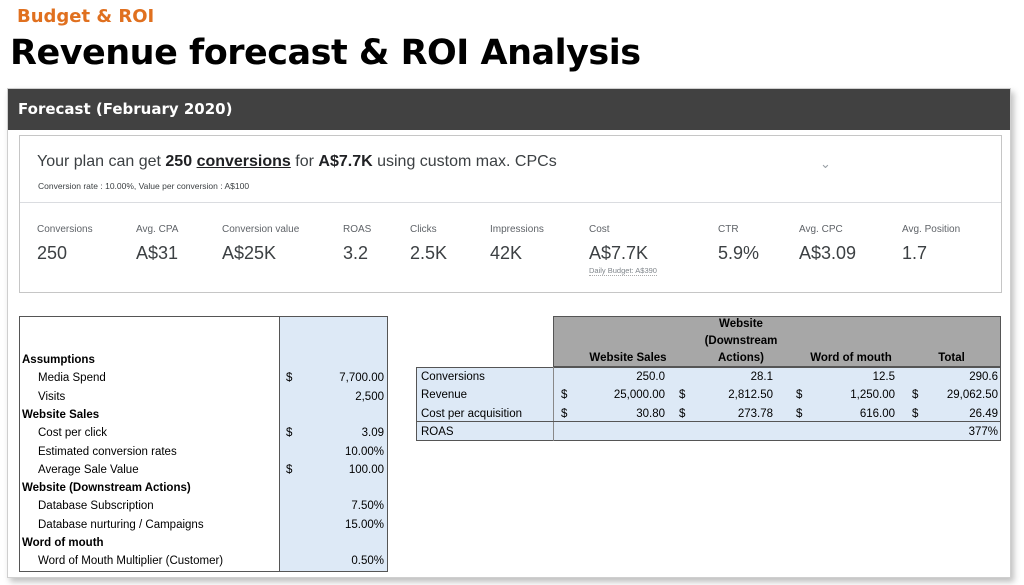 This screenshot has width=1024, height=585. I want to click on assumption-value: 7,700.00, so click(361, 378).